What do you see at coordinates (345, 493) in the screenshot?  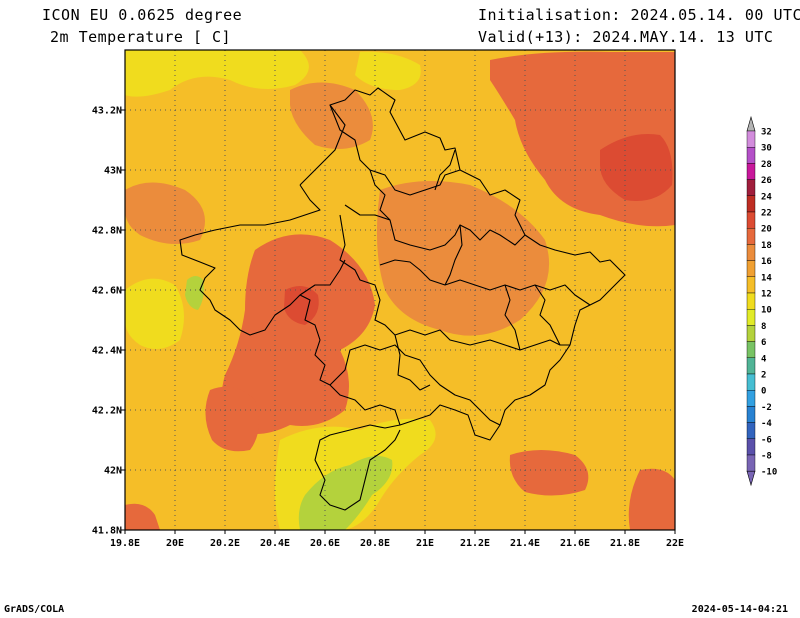 I see `field-green-south` at bounding box center [345, 493].